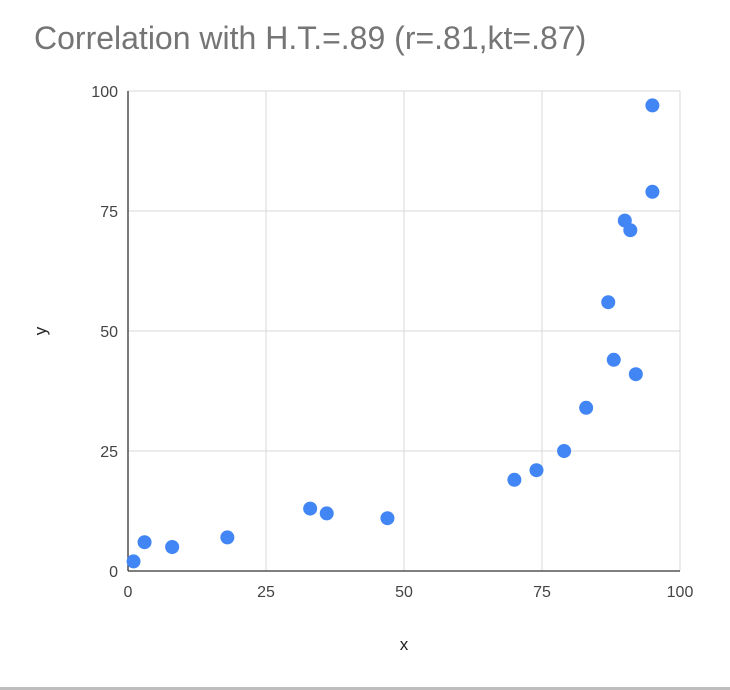 The width and height of the screenshot is (730, 690). I want to click on y-axis-title: y, so click(40, 330).